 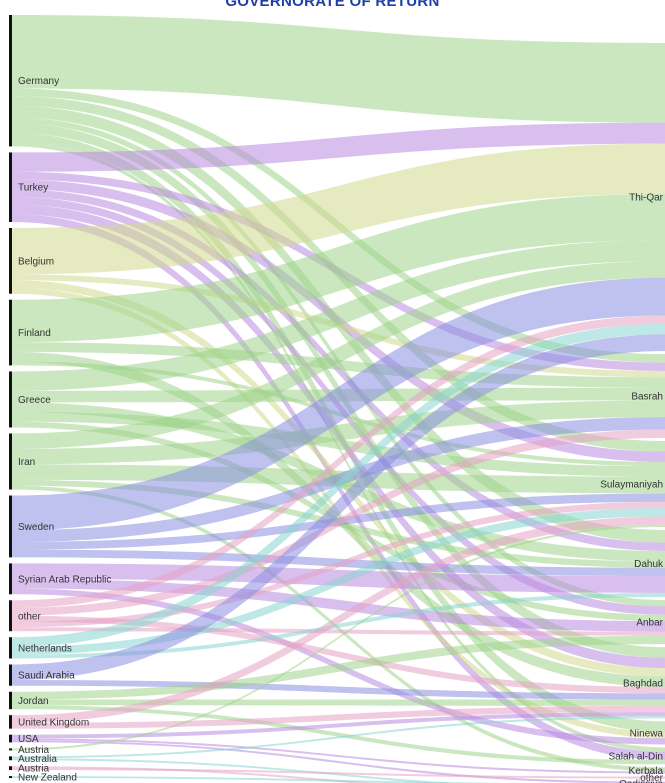 What do you see at coordinates (36, 527) in the screenshot?
I see `source-label: Sweden` at bounding box center [36, 527].